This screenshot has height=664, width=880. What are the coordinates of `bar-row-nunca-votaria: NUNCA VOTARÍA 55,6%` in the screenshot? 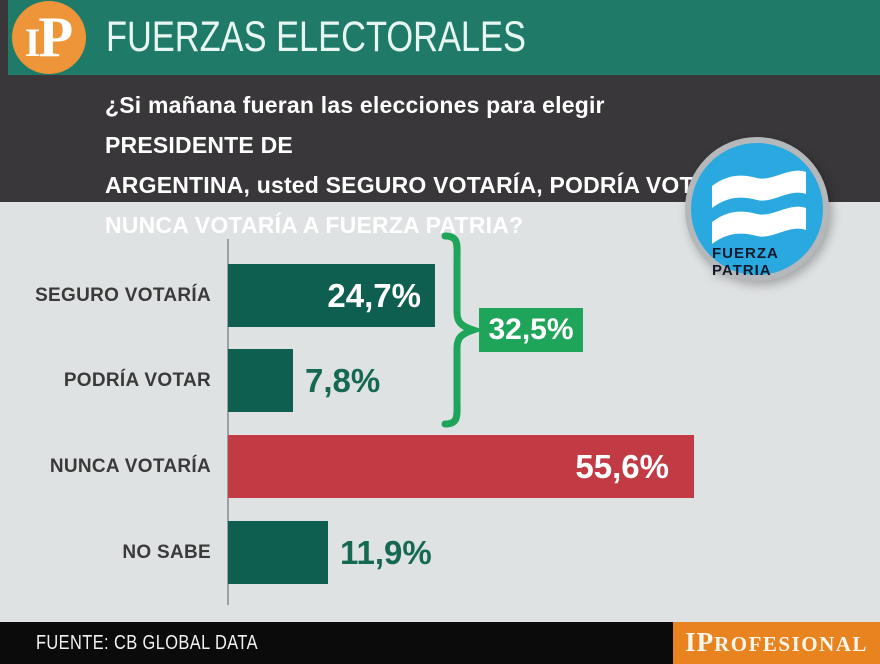 It's located at (440, 466).